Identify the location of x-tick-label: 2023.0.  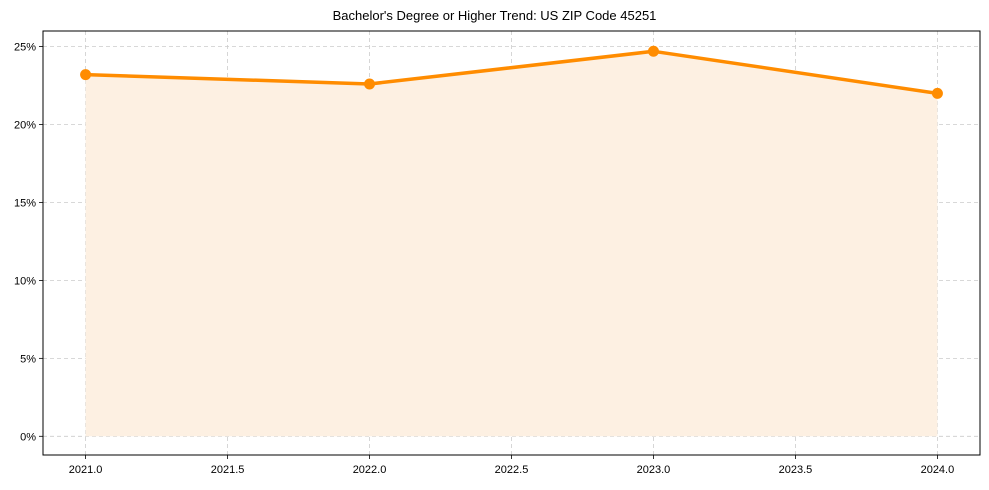
(654, 470).